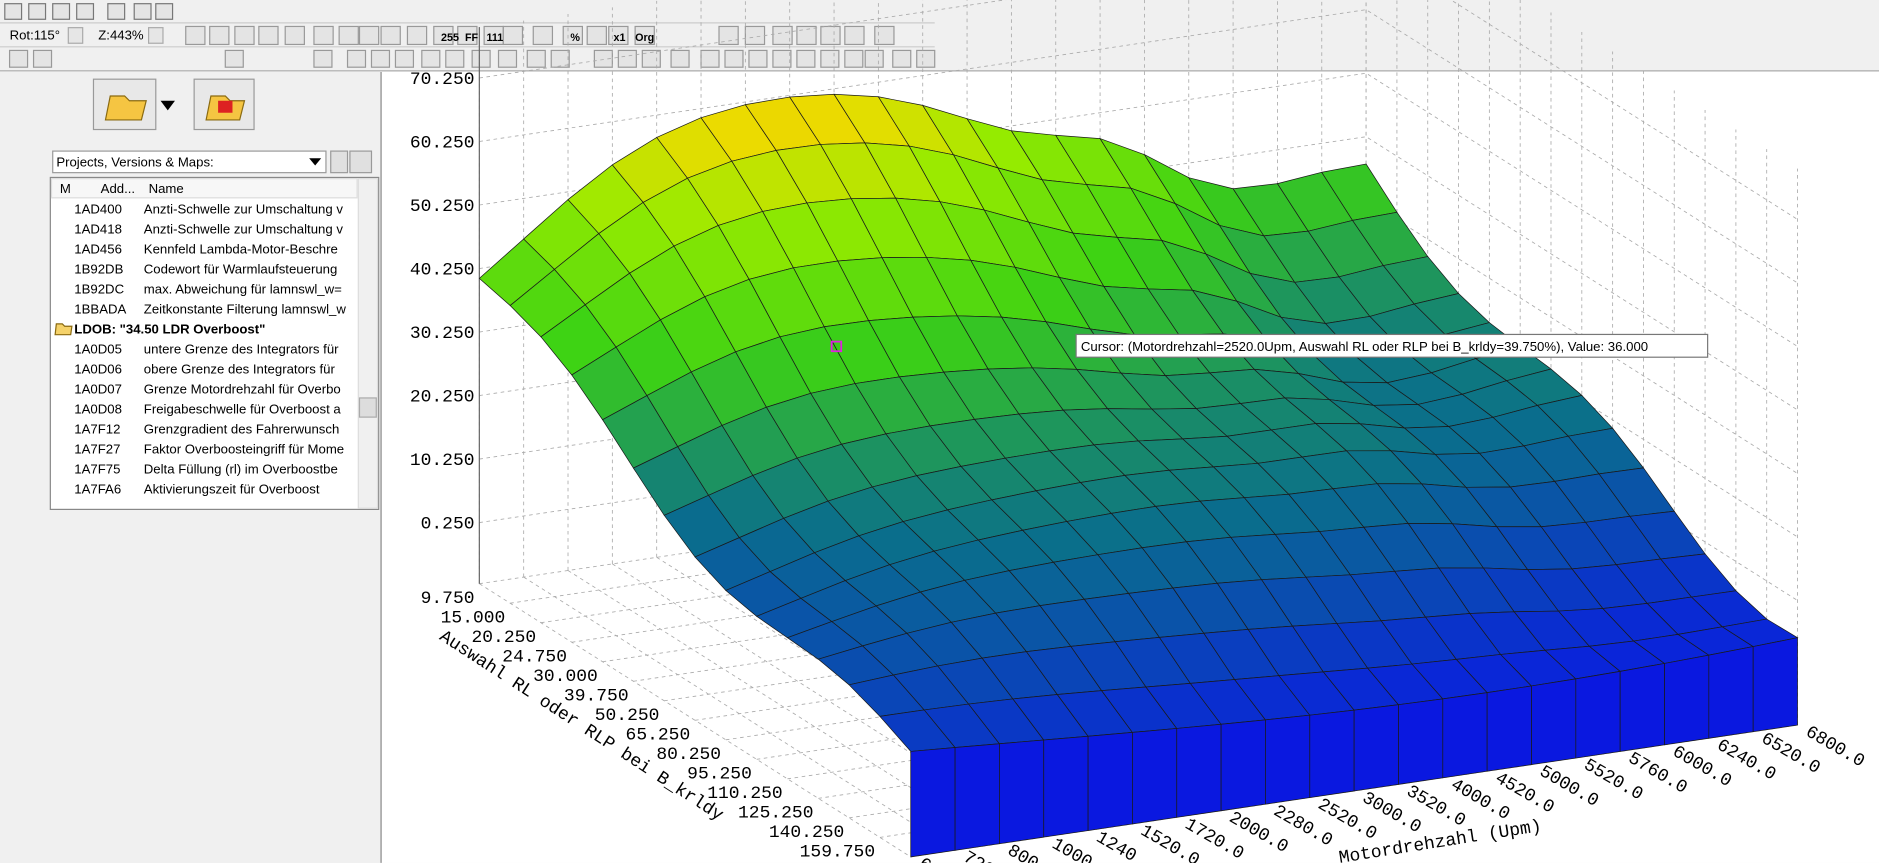  I want to click on tool-button-label: Org, so click(644, 38).